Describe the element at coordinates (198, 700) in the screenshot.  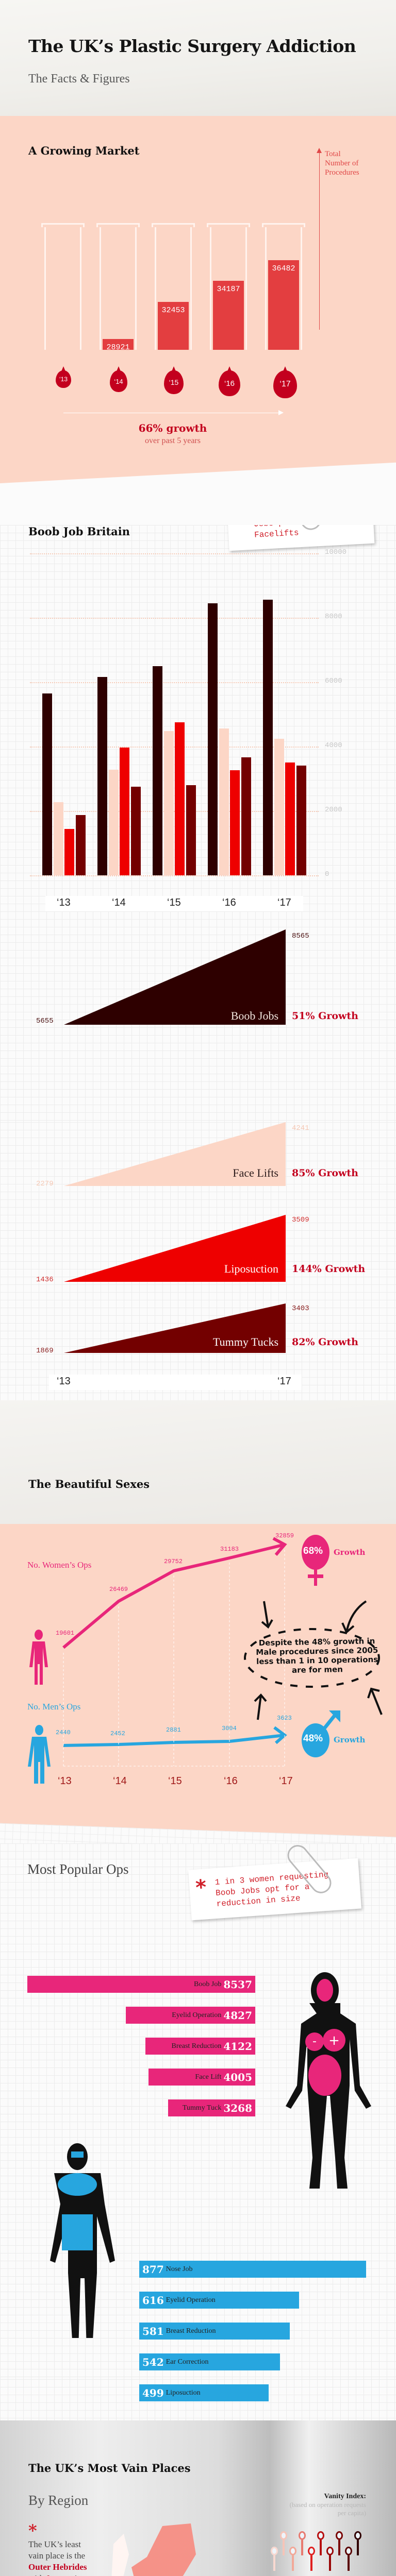
I see `grouped-bar-chart` at that location.